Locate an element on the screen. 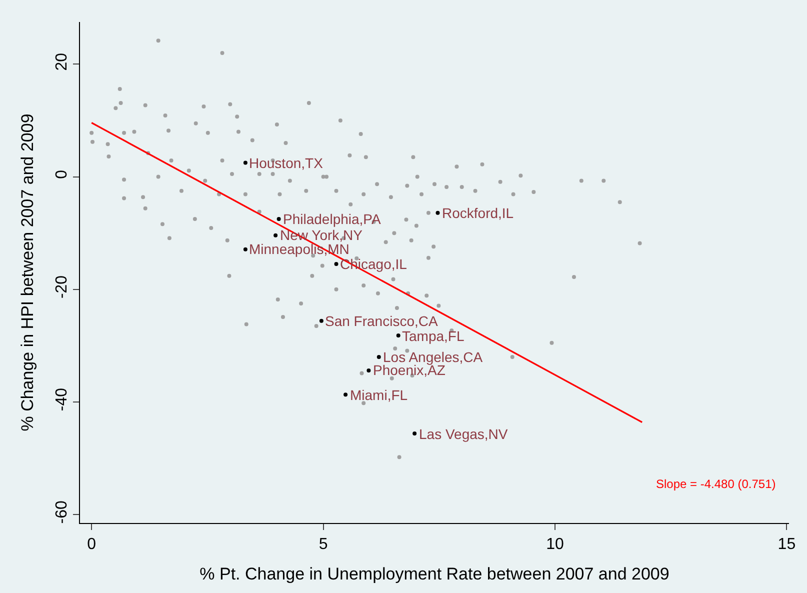 This screenshot has width=807, height=593. annotation: Houston,TX is located at coordinates (286, 163).